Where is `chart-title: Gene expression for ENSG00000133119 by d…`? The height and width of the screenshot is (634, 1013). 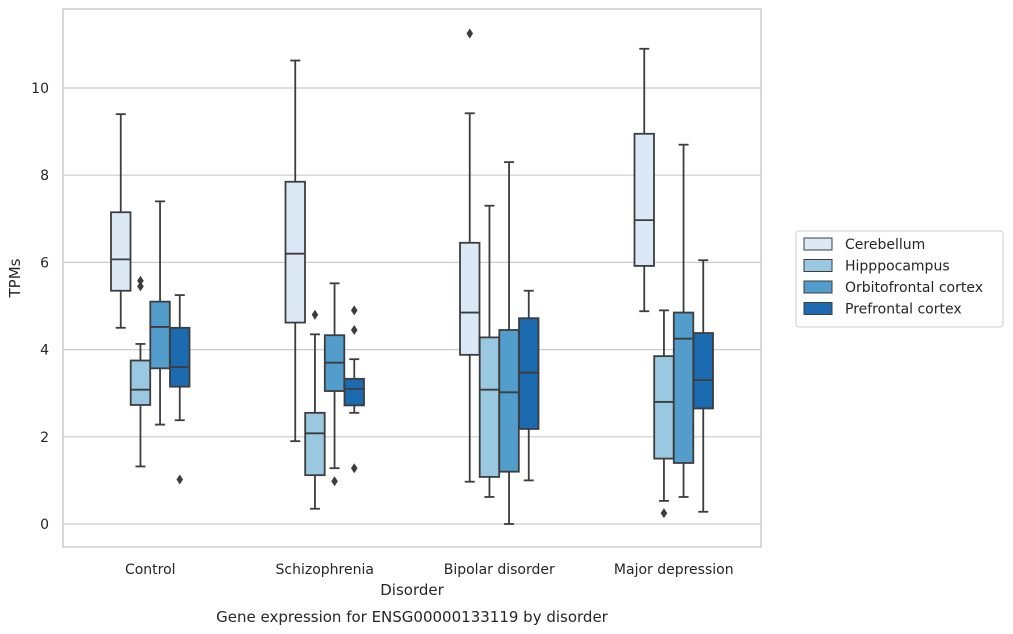 chart-title: Gene expression for ENSG00000133119 by d… is located at coordinates (412, 617).